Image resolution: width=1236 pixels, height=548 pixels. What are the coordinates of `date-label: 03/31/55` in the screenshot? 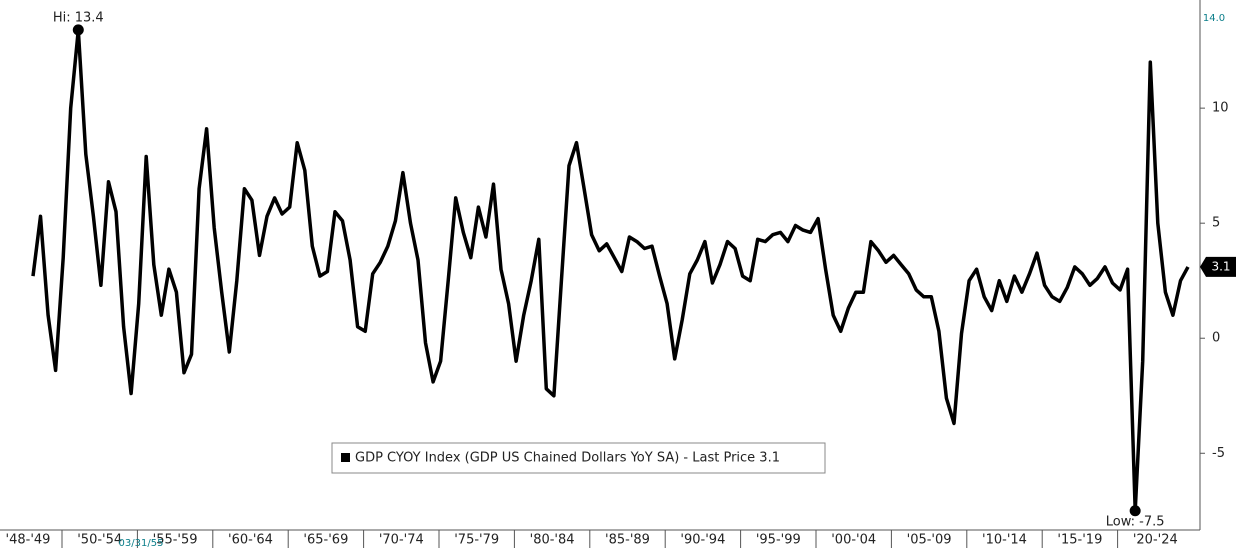 It's located at (141, 543).